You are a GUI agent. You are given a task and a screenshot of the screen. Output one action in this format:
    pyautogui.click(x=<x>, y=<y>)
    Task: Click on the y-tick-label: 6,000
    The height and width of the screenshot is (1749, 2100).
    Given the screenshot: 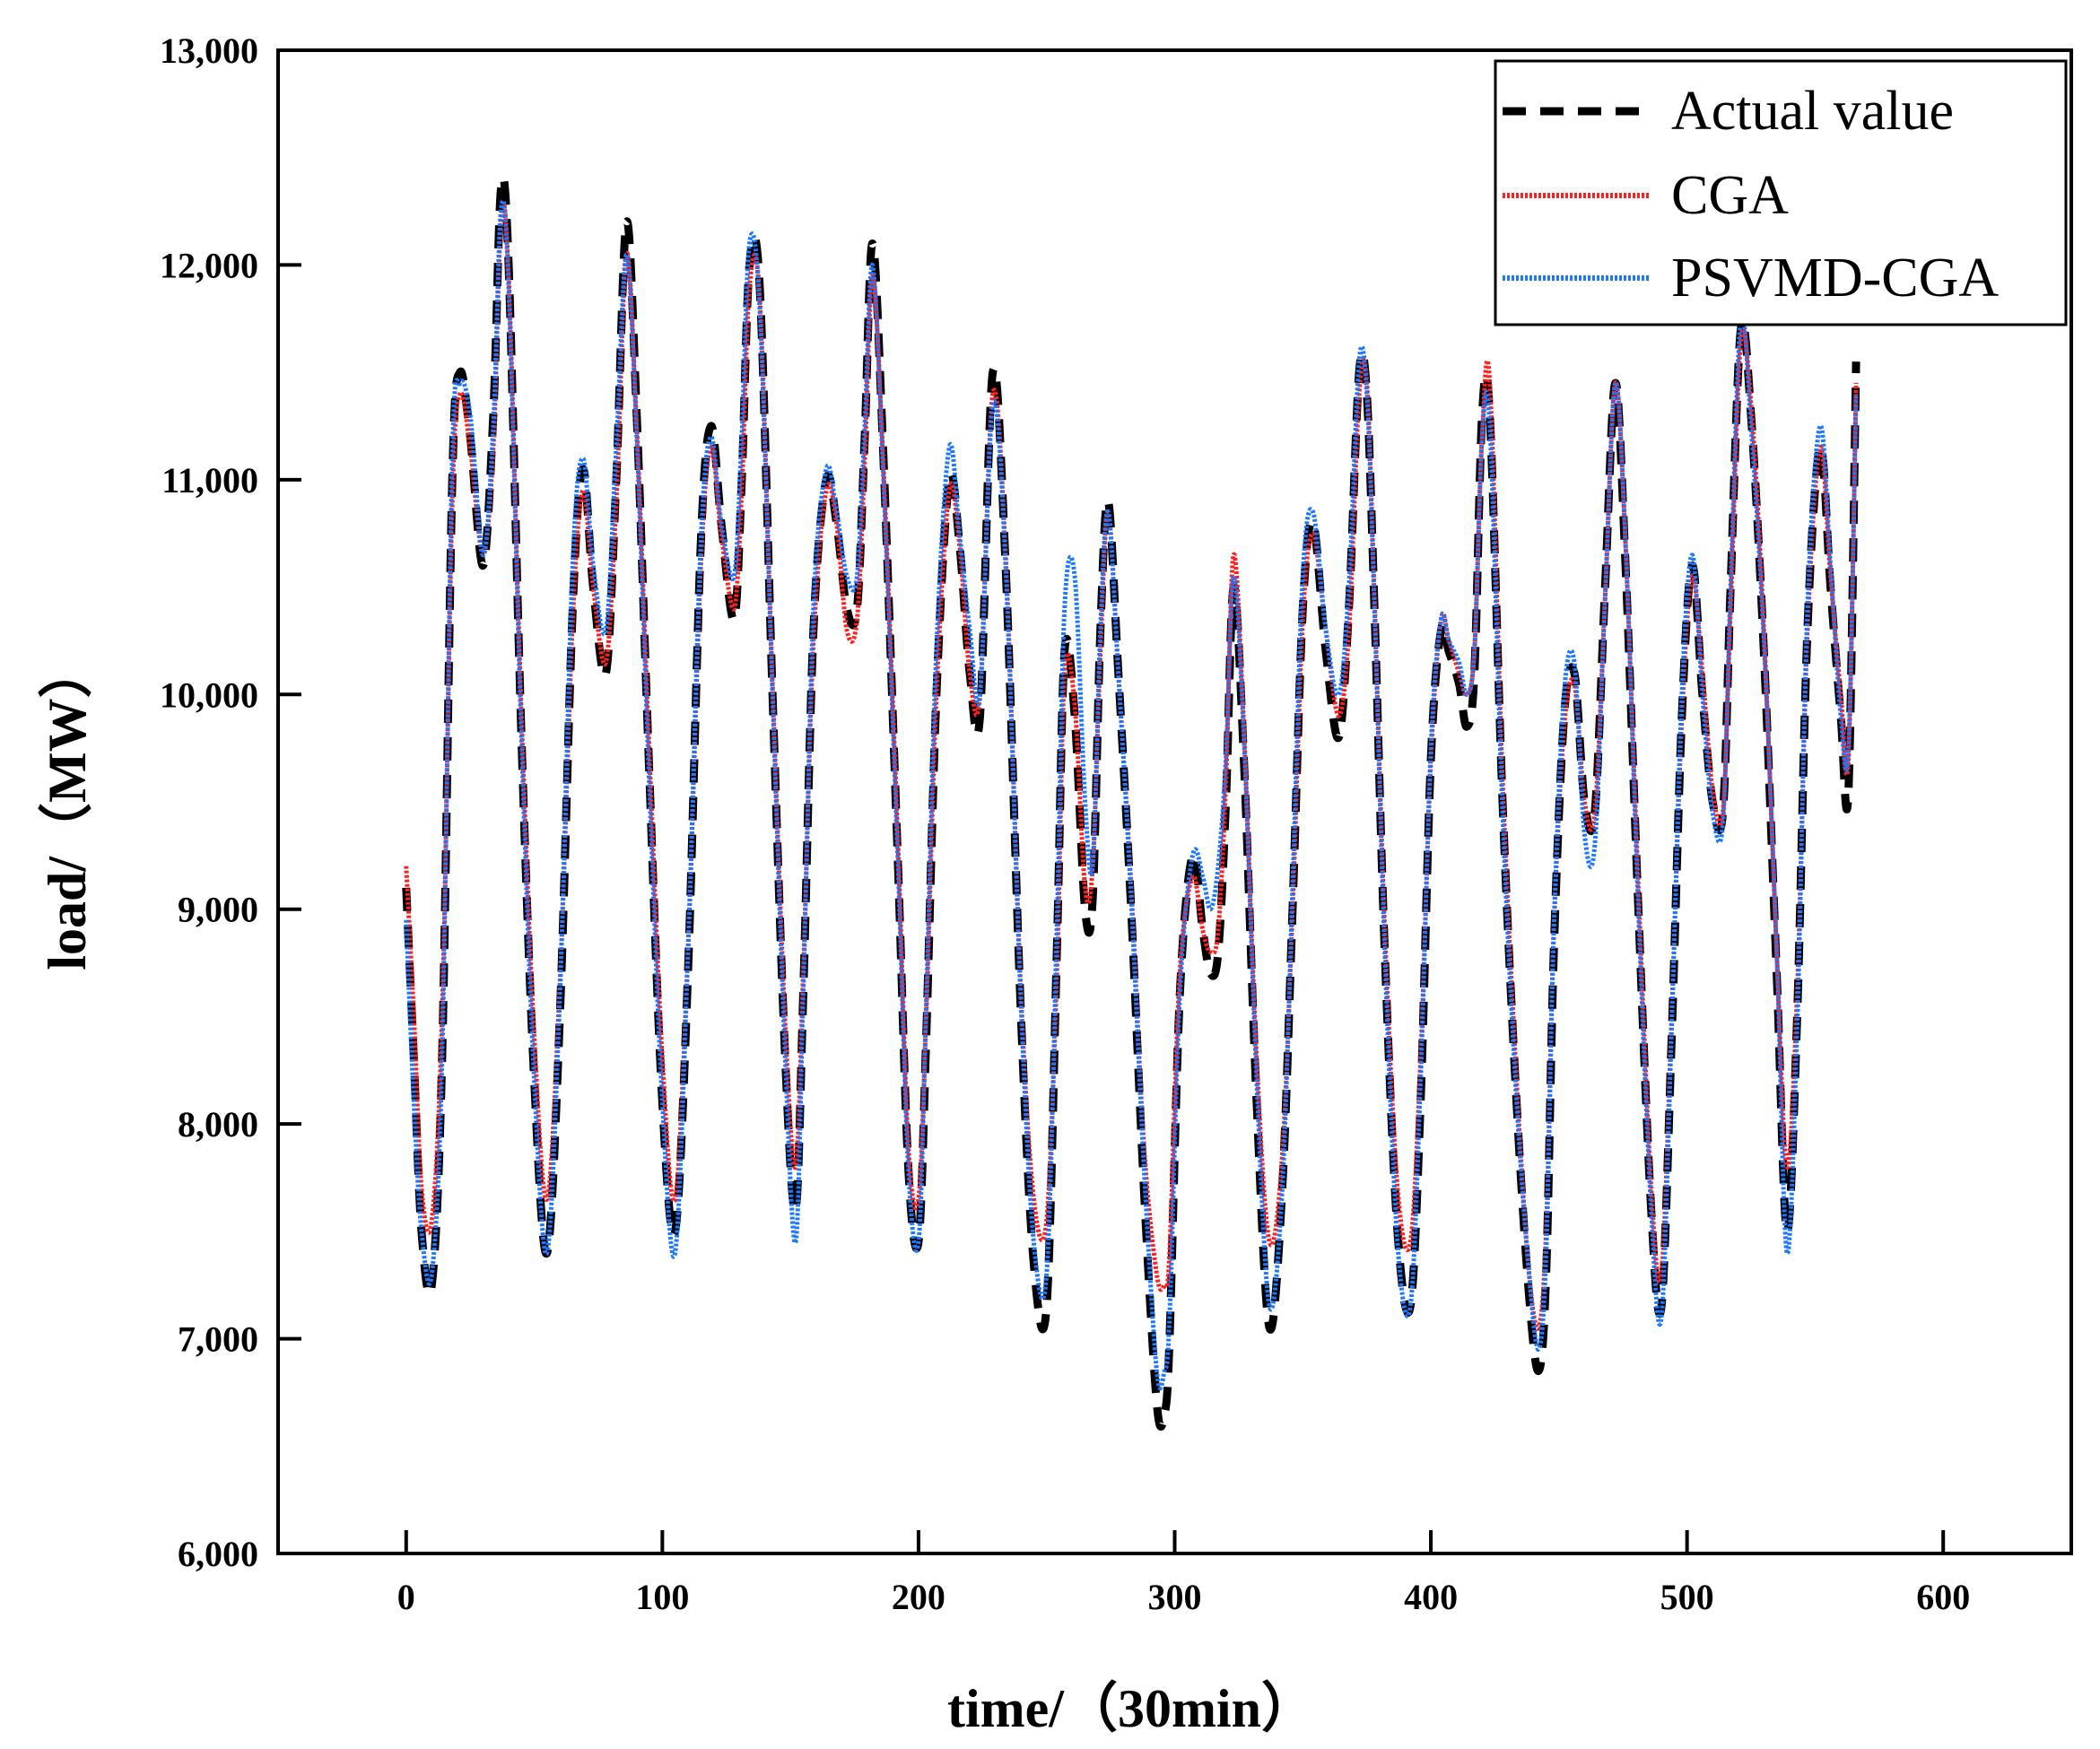 What is the action you would take?
    pyautogui.click(x=218, y=1554)
    